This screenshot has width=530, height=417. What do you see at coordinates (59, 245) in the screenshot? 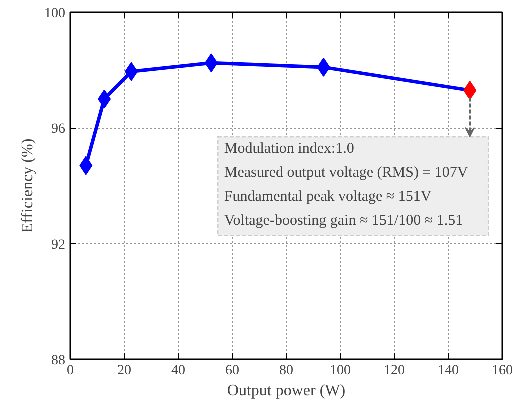
I see `y-tick-label: 92` at bounding box center [59, 245].